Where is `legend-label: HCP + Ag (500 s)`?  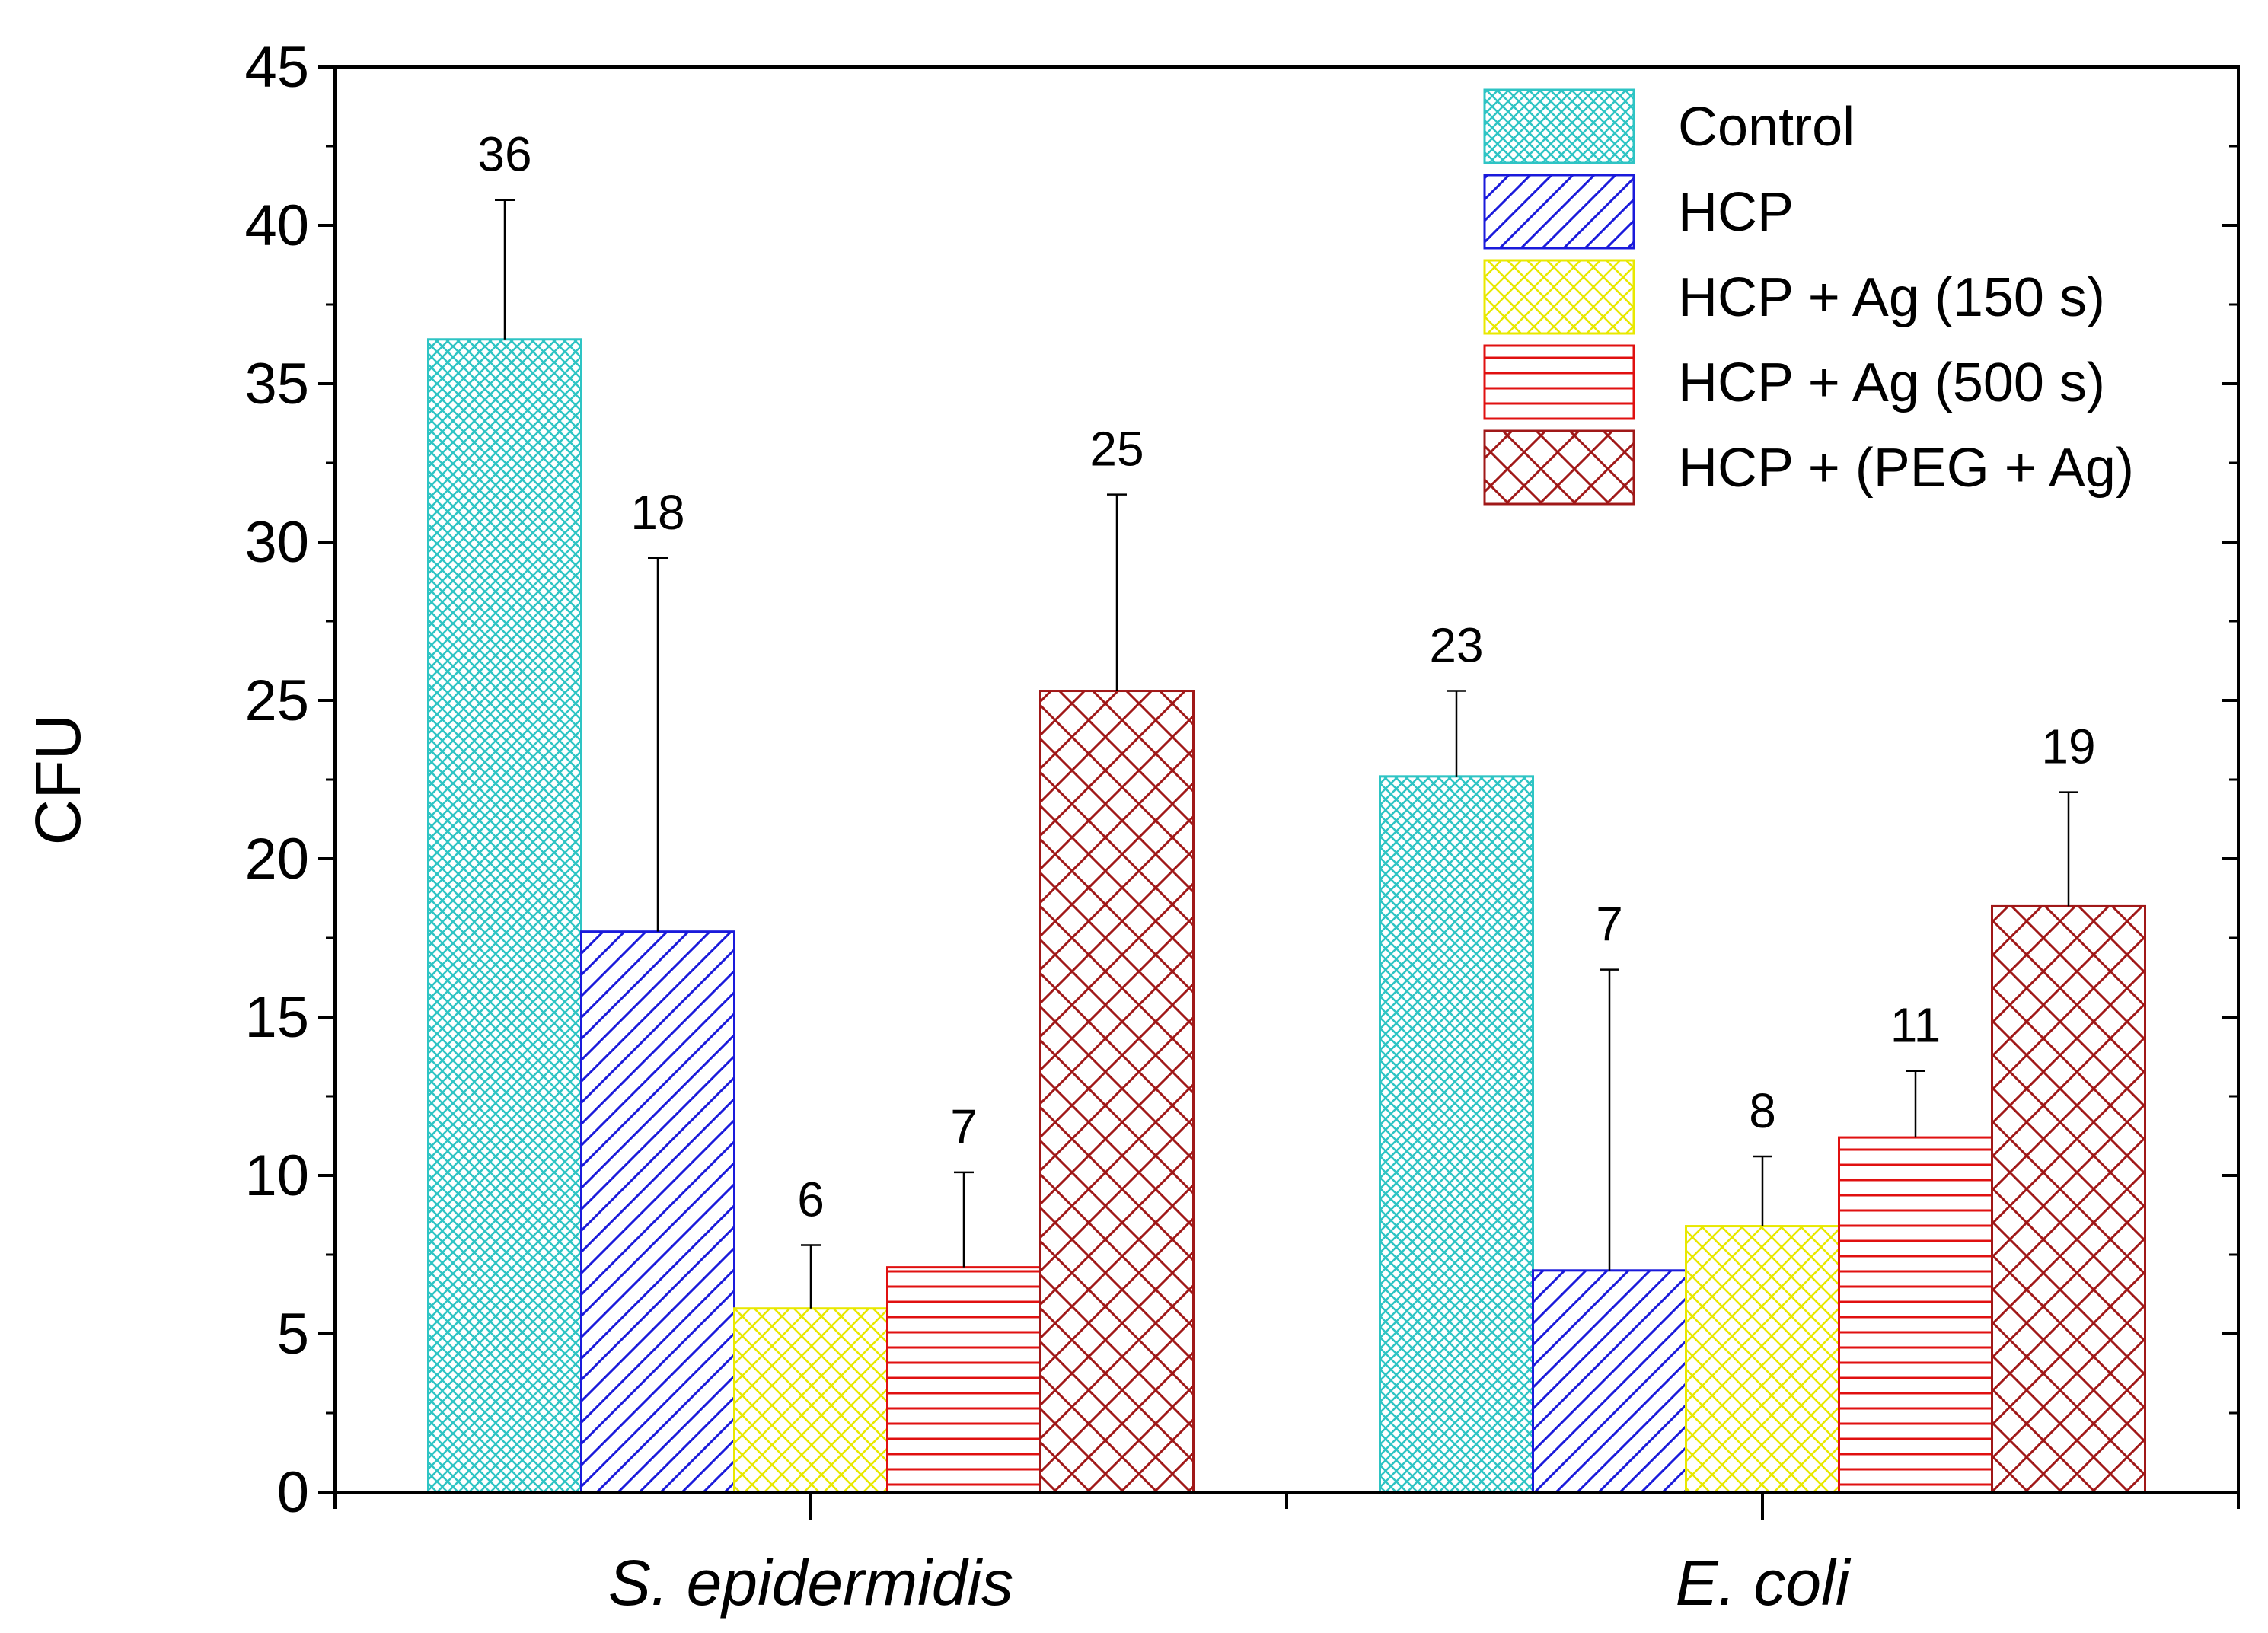
legend-label: HCP + Ag (500 s) is located at coordinates (1891, 382).